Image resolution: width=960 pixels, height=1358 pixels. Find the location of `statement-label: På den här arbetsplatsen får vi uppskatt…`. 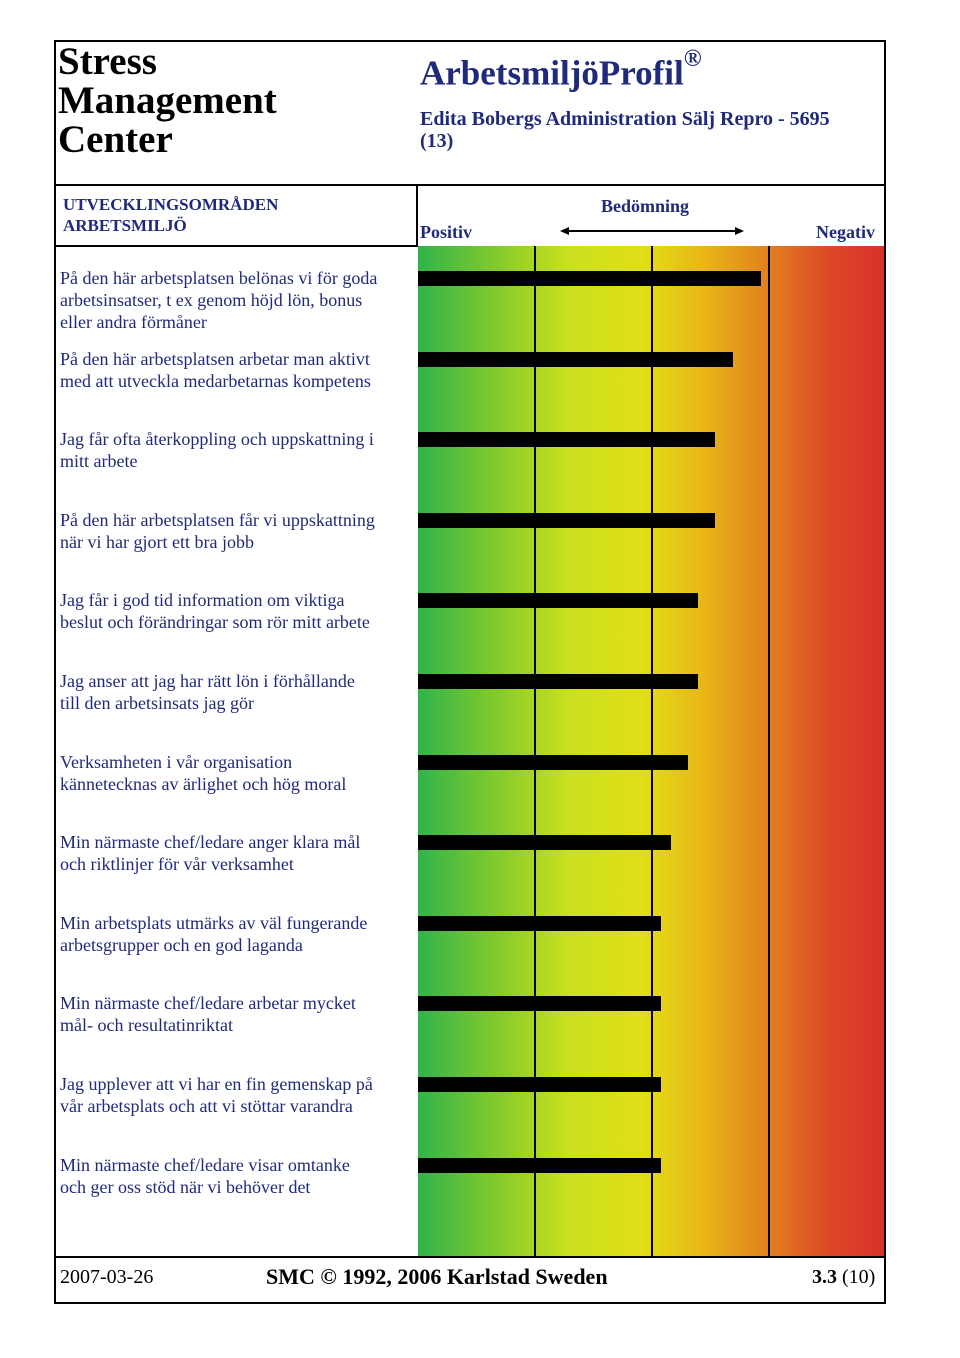

statement-label: På den här arbetsplatsen får vi uppskatt… is located at coordinates (237, 531).